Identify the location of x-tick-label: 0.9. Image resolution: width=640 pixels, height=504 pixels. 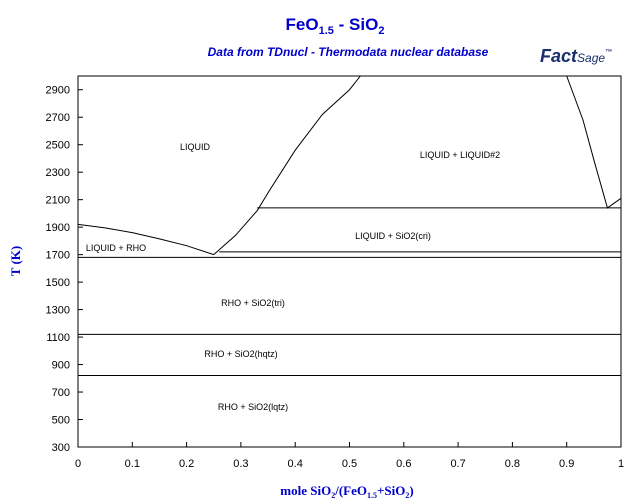
(566, 464).